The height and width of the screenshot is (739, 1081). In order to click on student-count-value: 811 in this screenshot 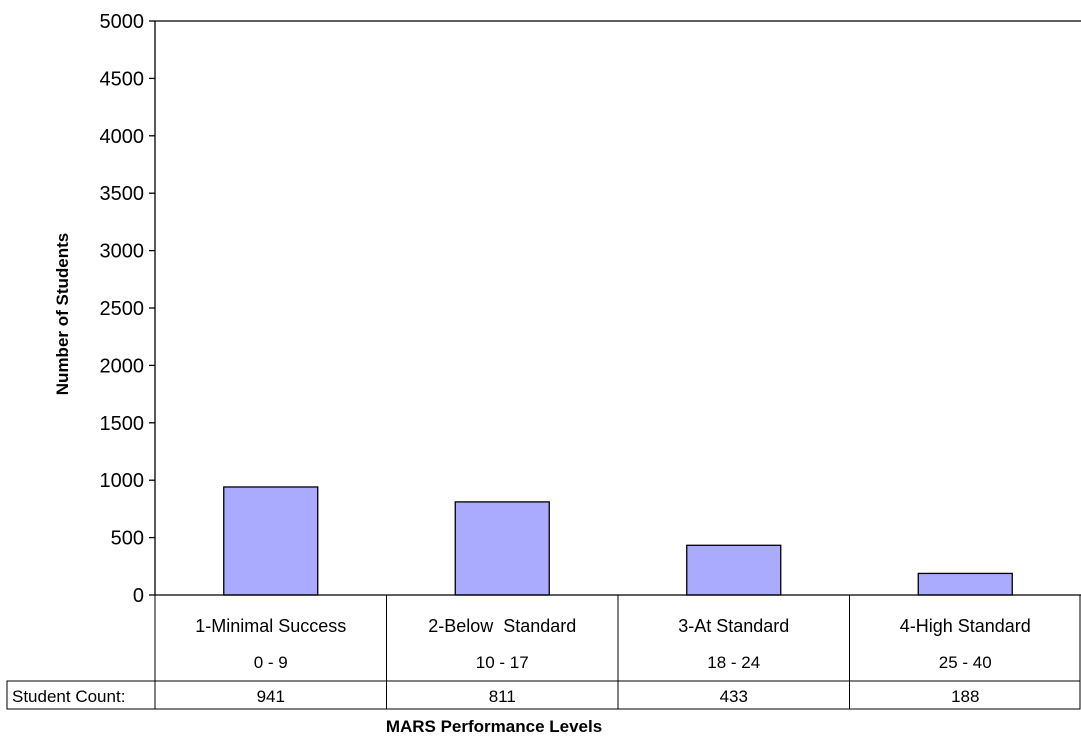, I will do `click(502, 696)`.